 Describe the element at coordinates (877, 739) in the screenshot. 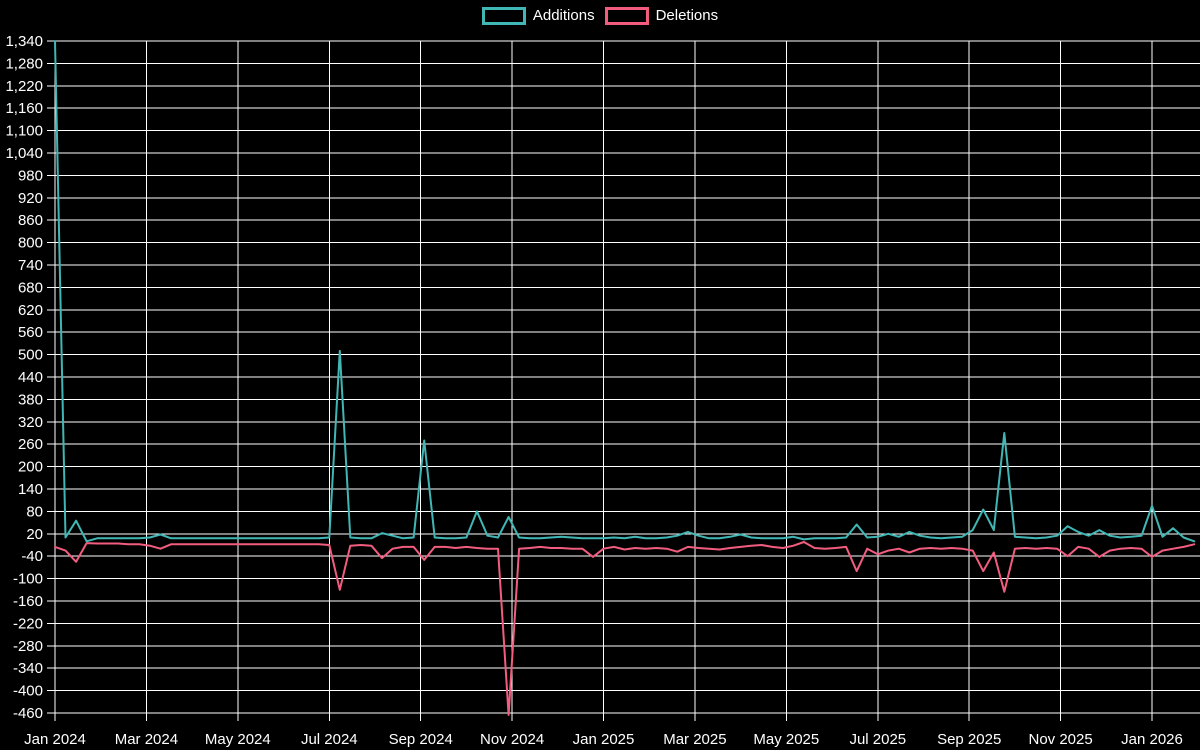

I see `x-axis-tick-label: Jul 2025` at that location.